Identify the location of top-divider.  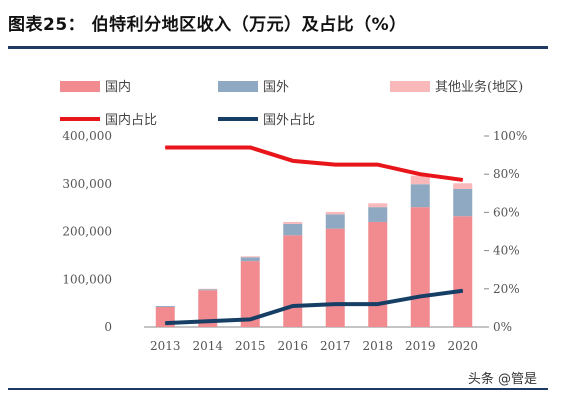
(278, 47).